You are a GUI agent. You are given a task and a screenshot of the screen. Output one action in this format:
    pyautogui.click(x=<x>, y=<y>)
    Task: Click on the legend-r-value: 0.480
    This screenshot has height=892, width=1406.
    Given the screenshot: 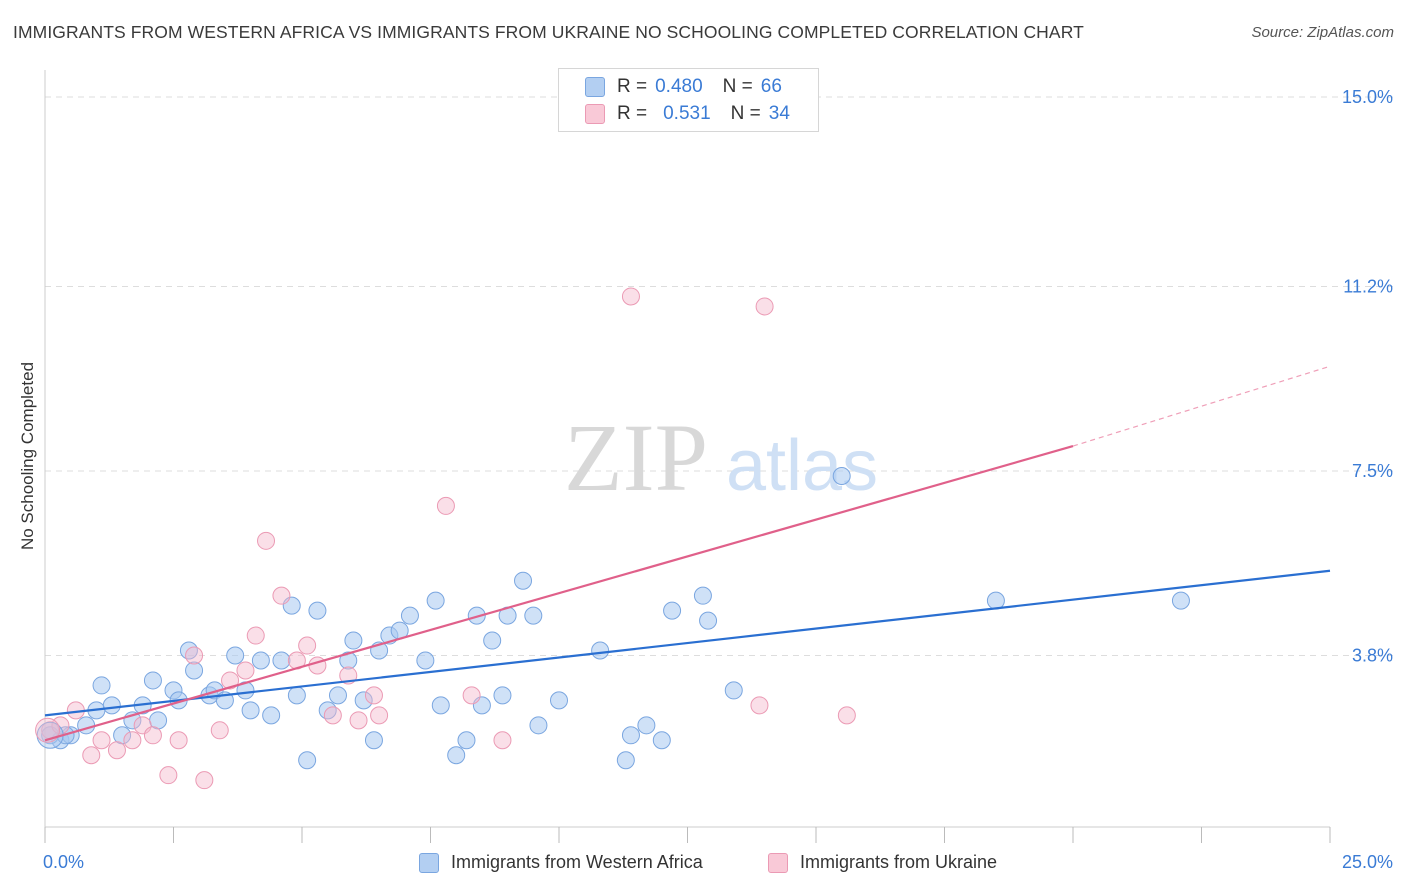 What is the action you would take?
    pyautogui.click(x=679, y=86)
    